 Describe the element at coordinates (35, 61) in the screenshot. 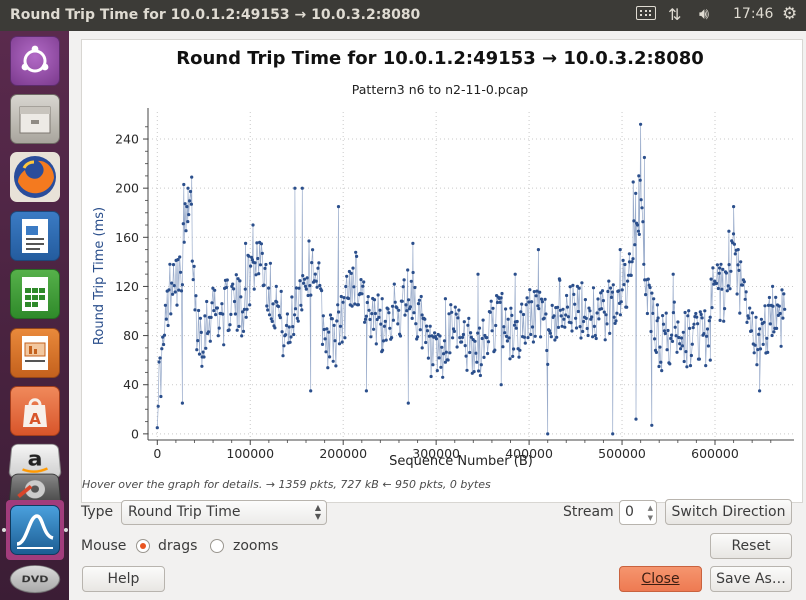

I see `ubuntu-dash-icon` at that location.